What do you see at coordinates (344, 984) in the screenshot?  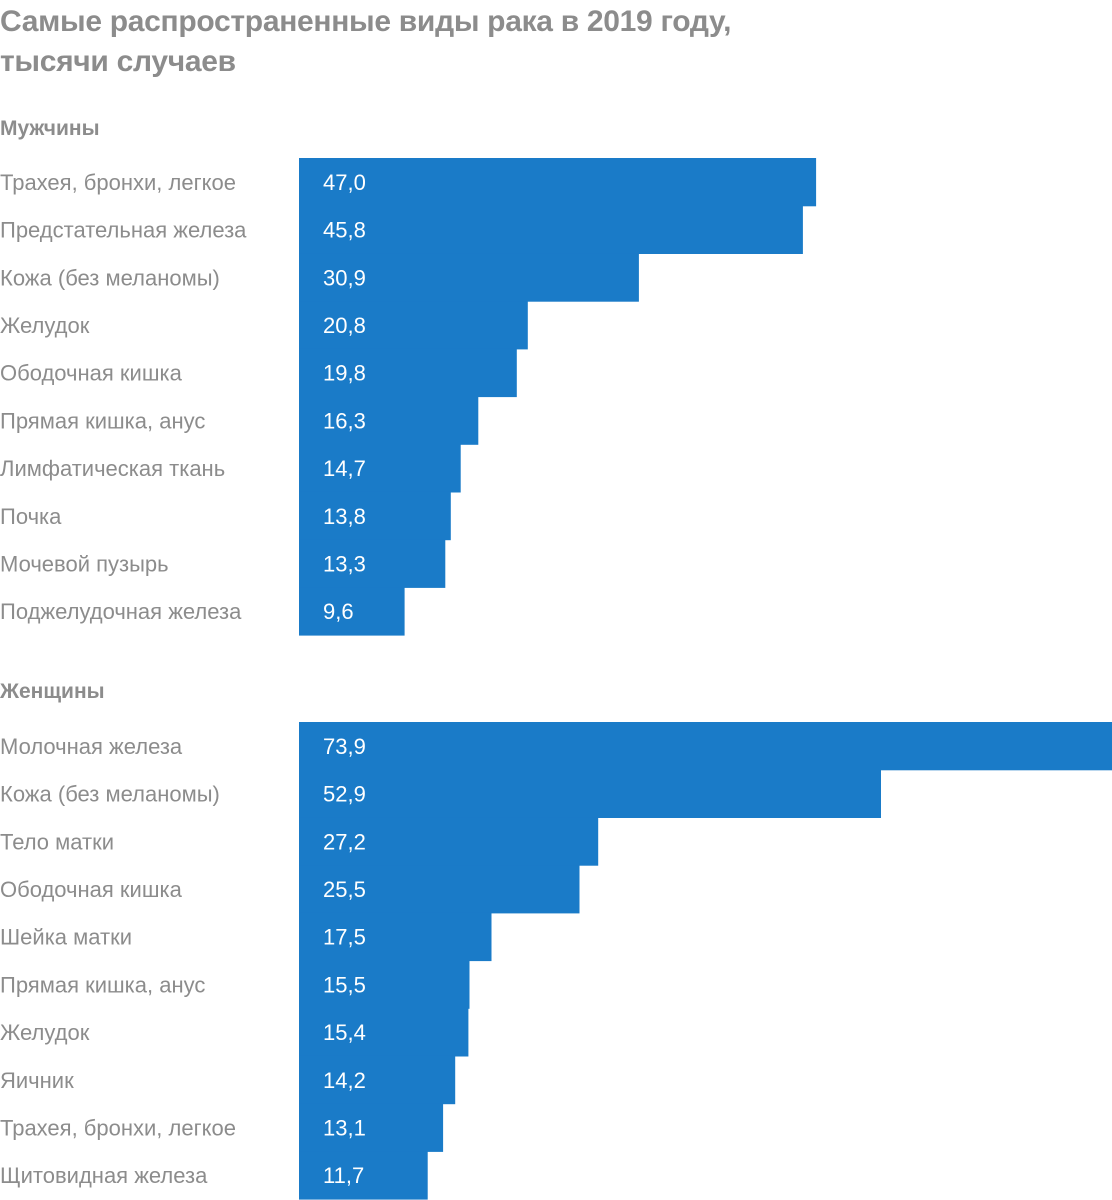 I see `value-label-1-5: 15,5` at bounding box center [344, 984].